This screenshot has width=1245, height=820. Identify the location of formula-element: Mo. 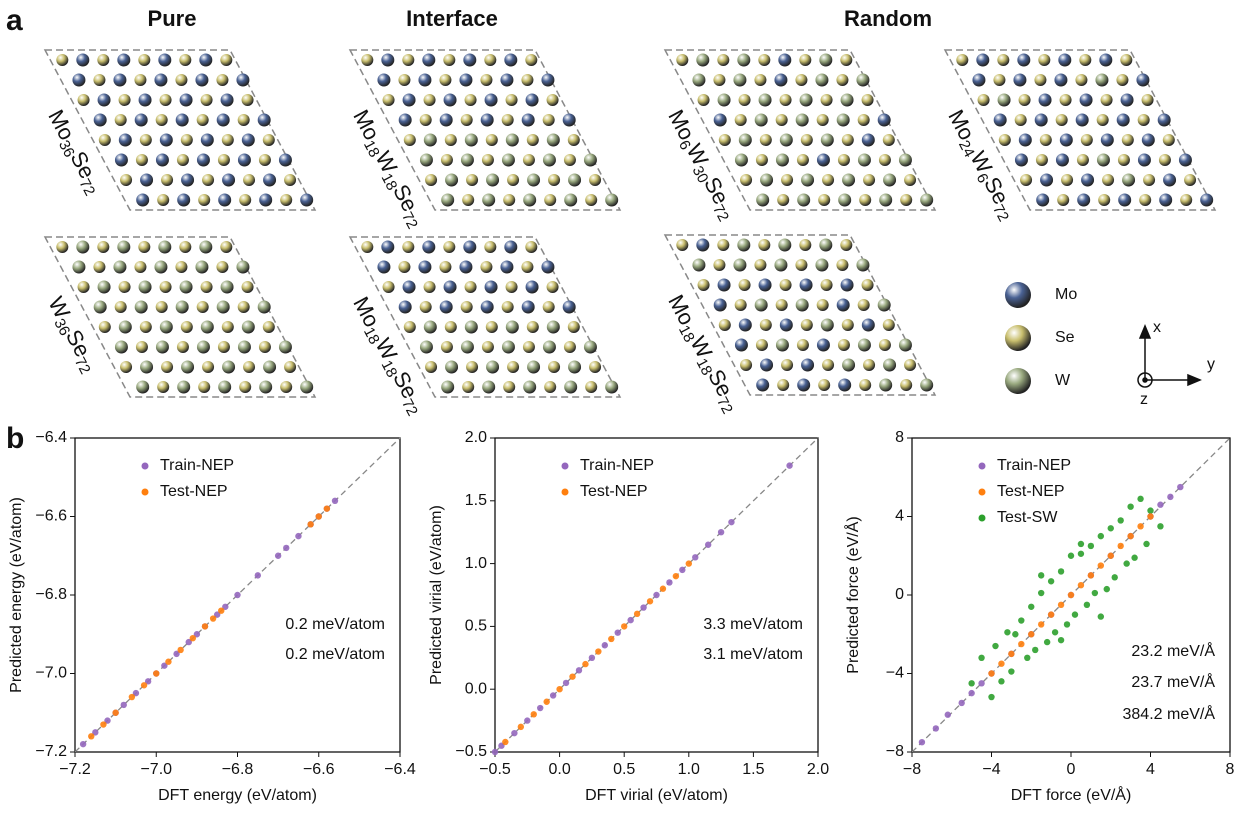
(681, 309).